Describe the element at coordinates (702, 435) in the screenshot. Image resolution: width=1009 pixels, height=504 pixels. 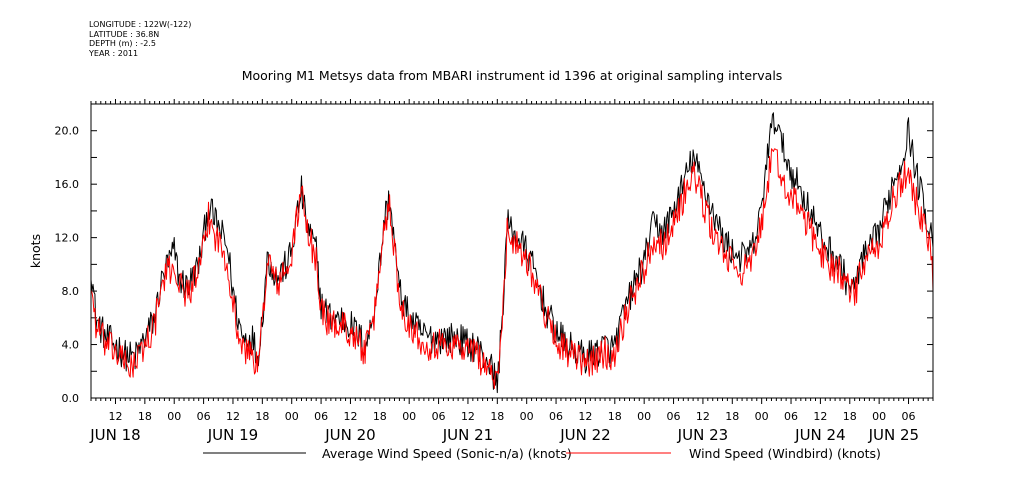
I see `x-day-label: JUN 23` at that location.